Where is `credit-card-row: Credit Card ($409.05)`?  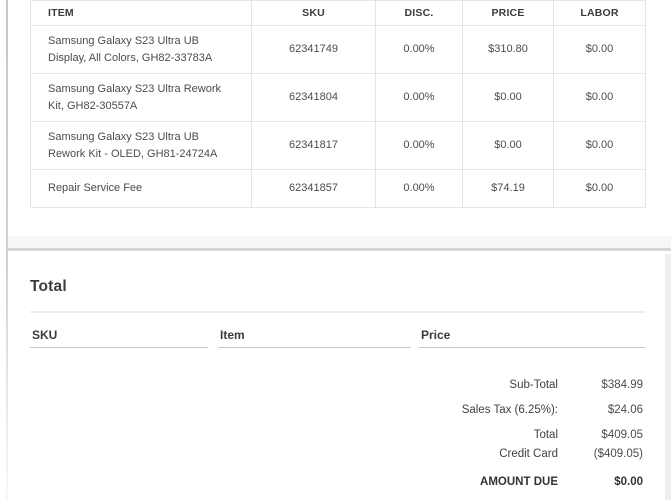 credit-card-row: Credit Card ($409.05) is located at coordinates (336, 454).